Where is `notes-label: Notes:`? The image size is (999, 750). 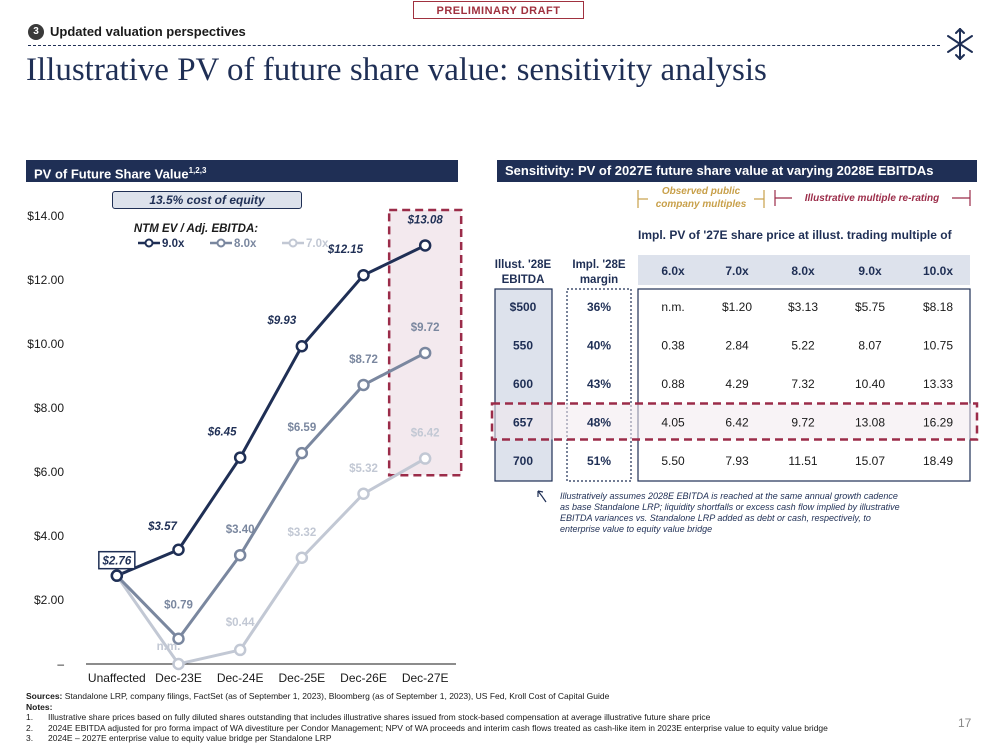
notes-label: Notes: is located at coordinates (39, 706).